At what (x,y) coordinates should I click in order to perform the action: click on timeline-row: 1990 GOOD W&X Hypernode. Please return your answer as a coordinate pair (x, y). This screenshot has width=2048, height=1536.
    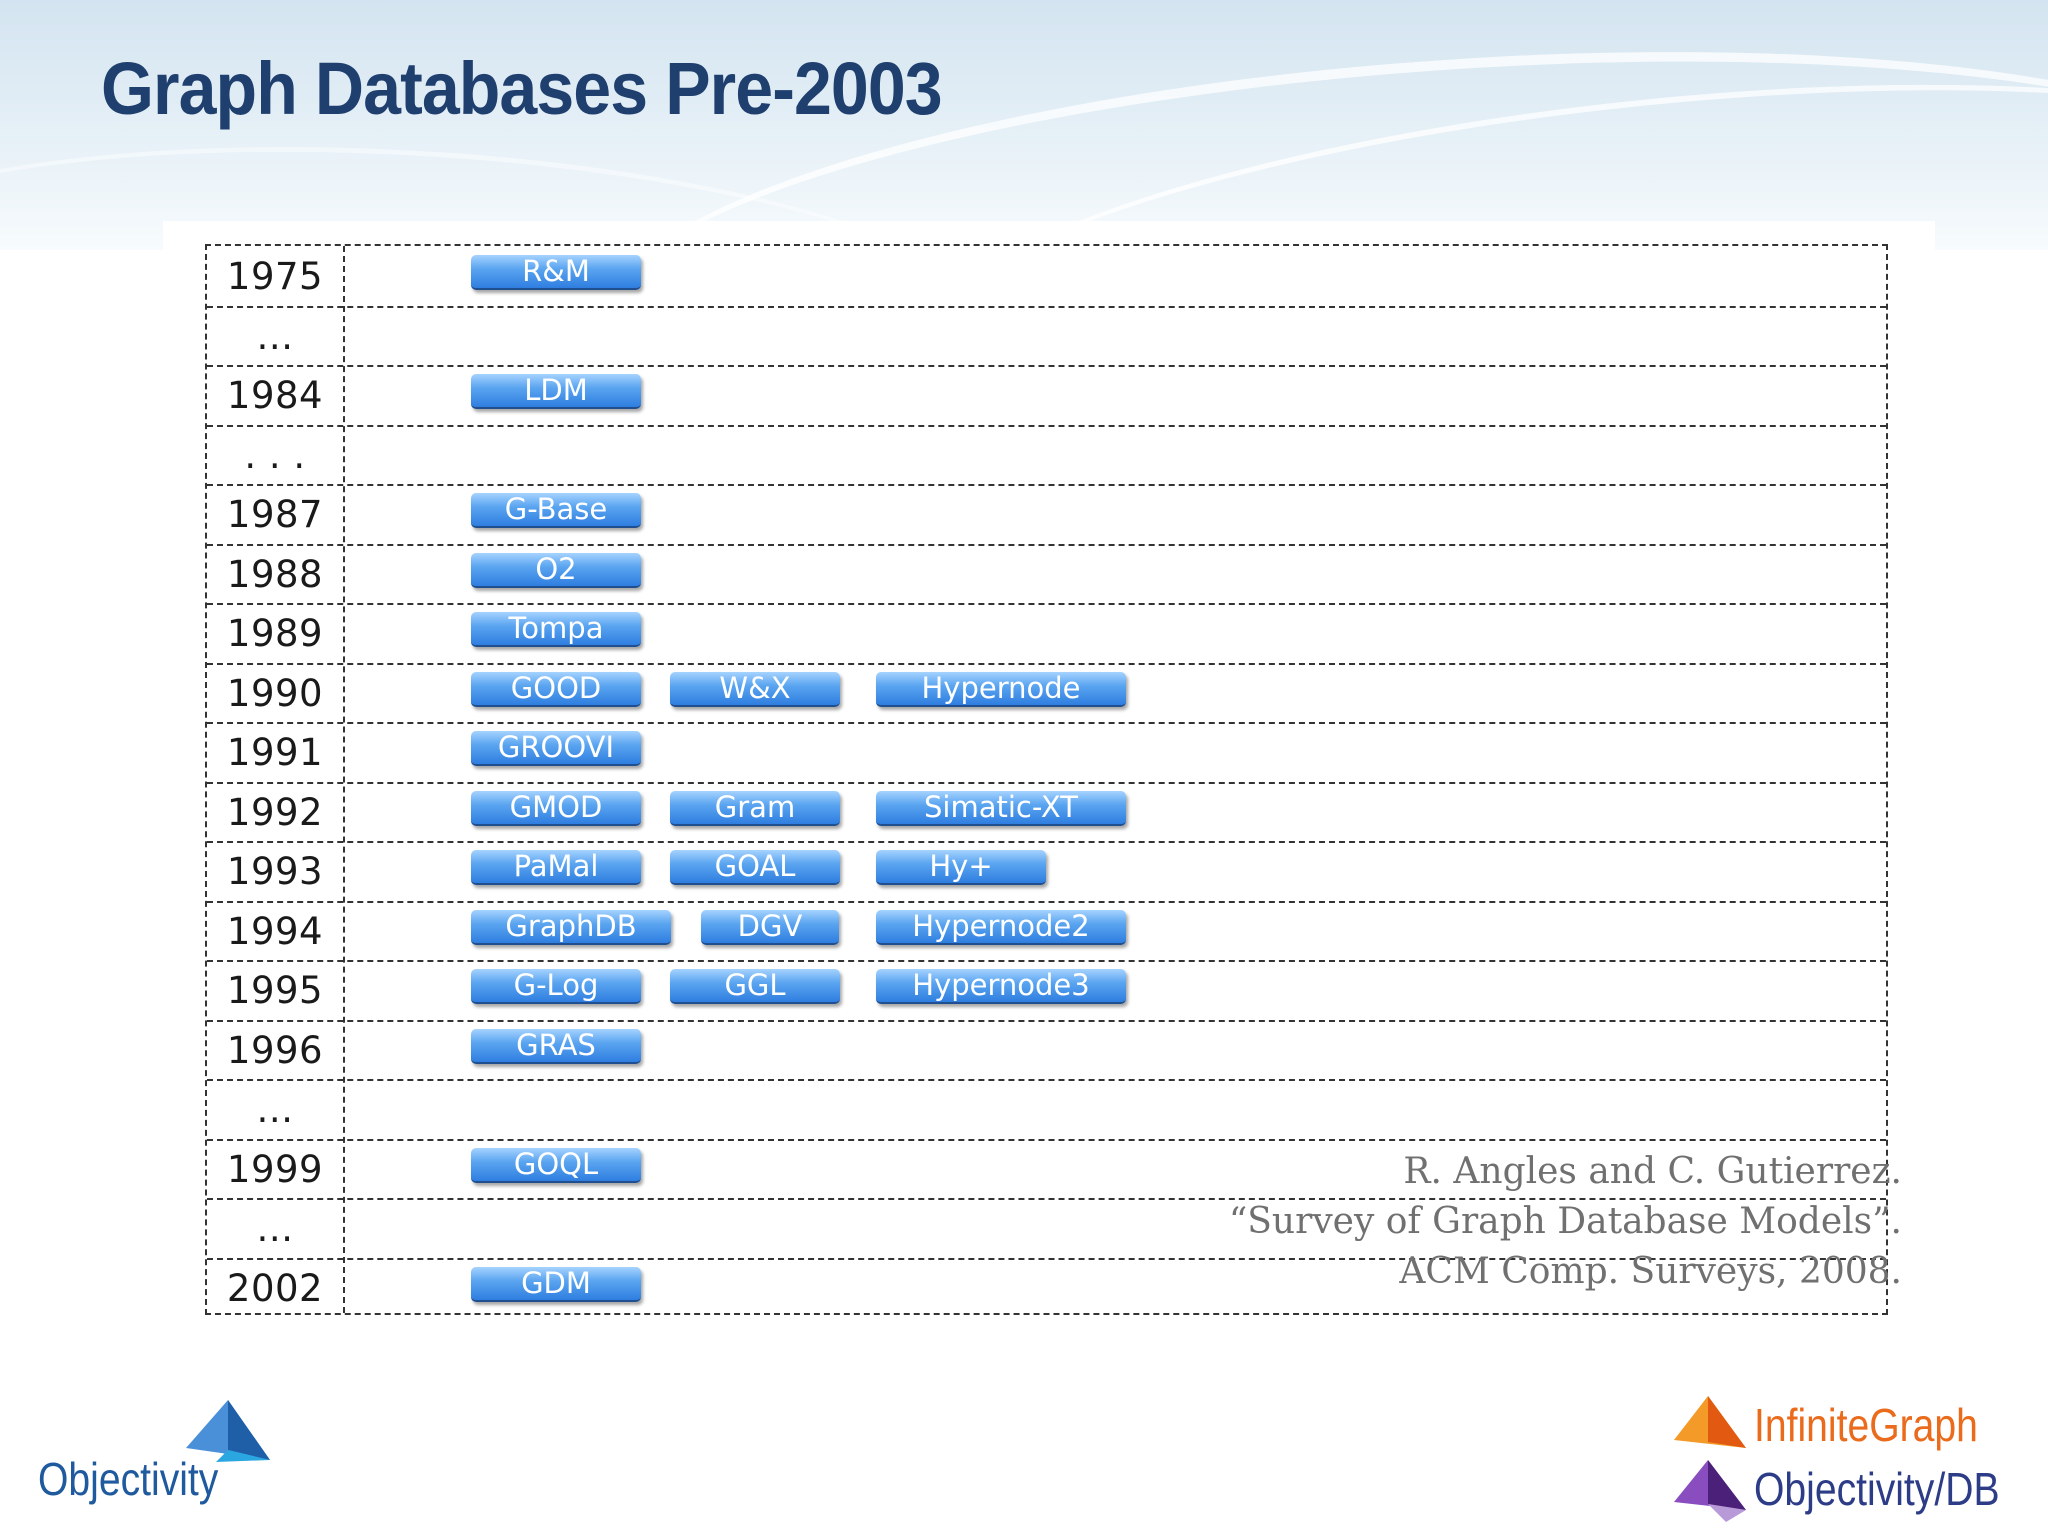
    Looking at the image, I should click on (1046, 693).